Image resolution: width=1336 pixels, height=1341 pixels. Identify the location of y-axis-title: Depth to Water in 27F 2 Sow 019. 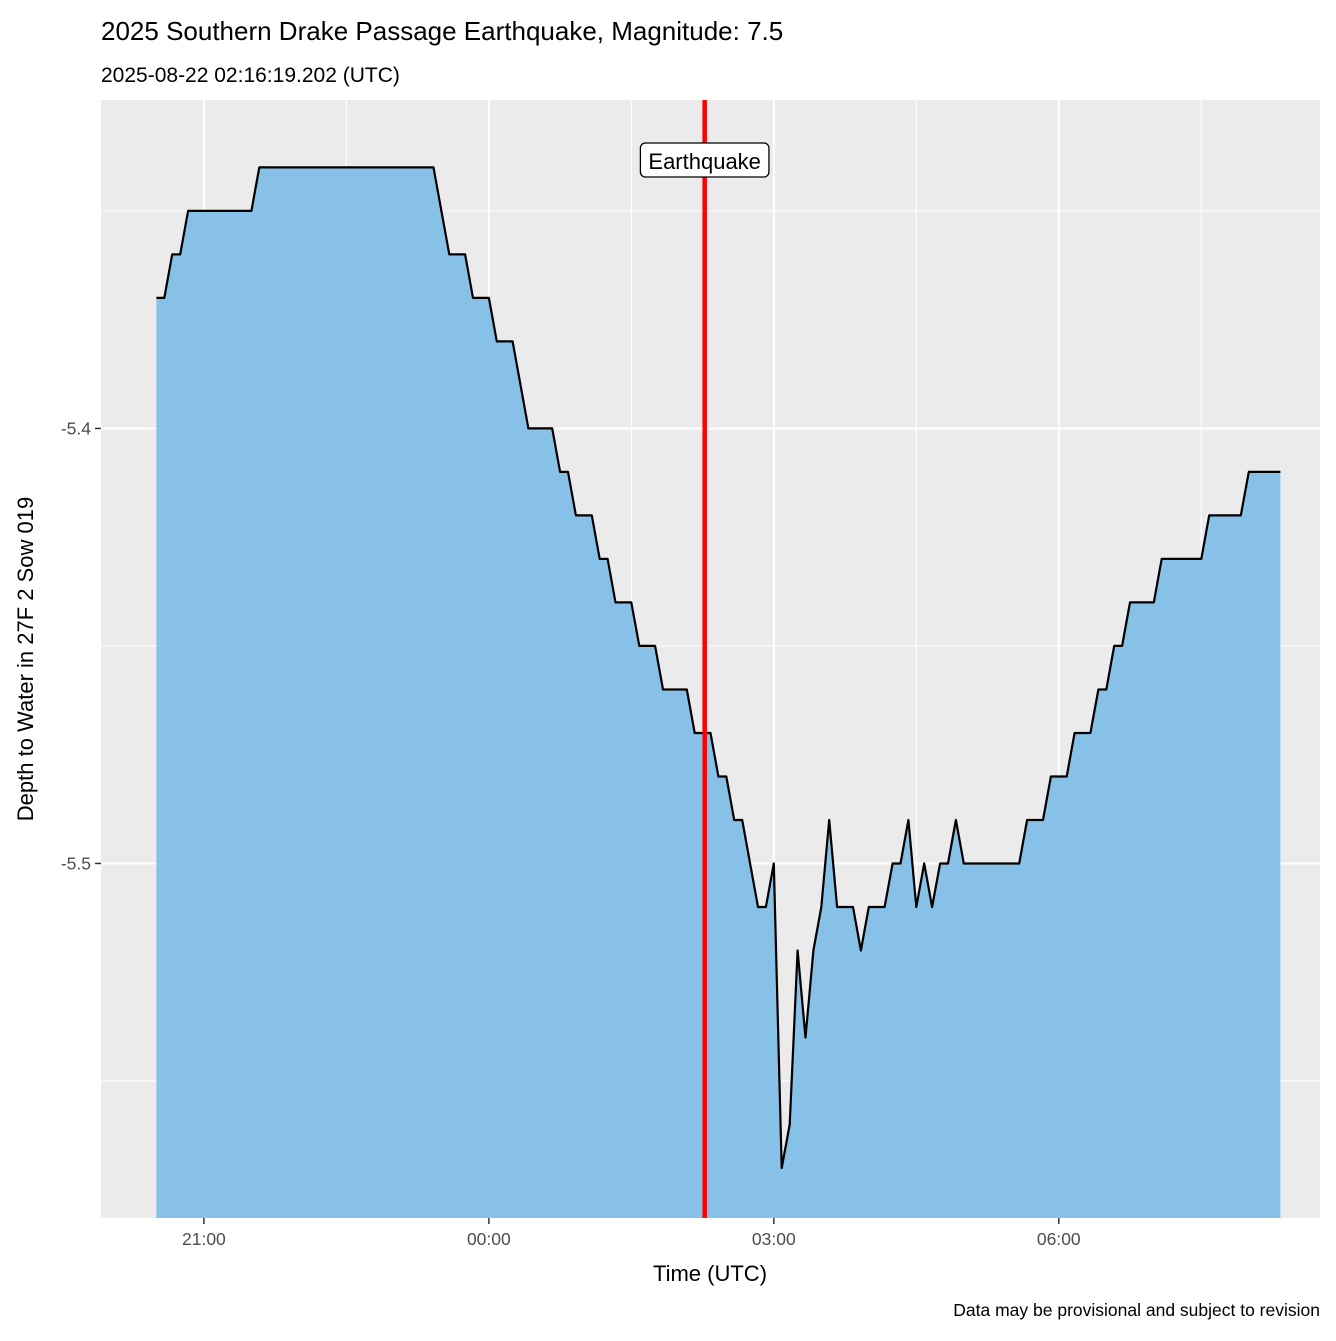
(25, 659).